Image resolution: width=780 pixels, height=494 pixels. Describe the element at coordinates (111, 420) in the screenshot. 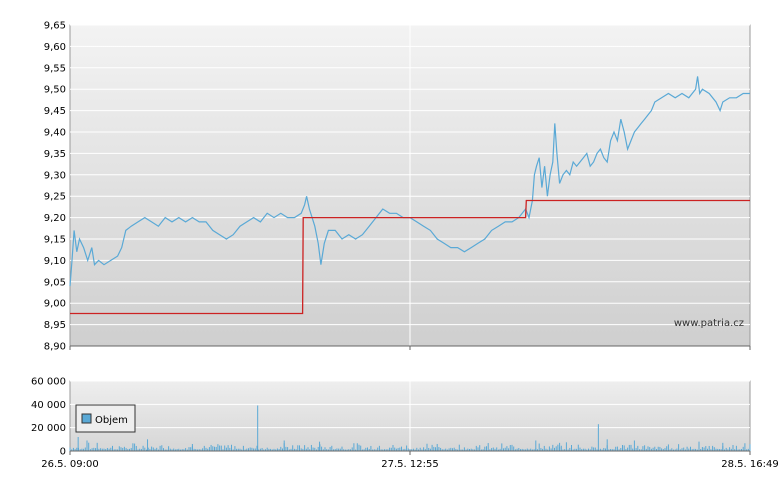

I see `legend-label: Objem` at that location.